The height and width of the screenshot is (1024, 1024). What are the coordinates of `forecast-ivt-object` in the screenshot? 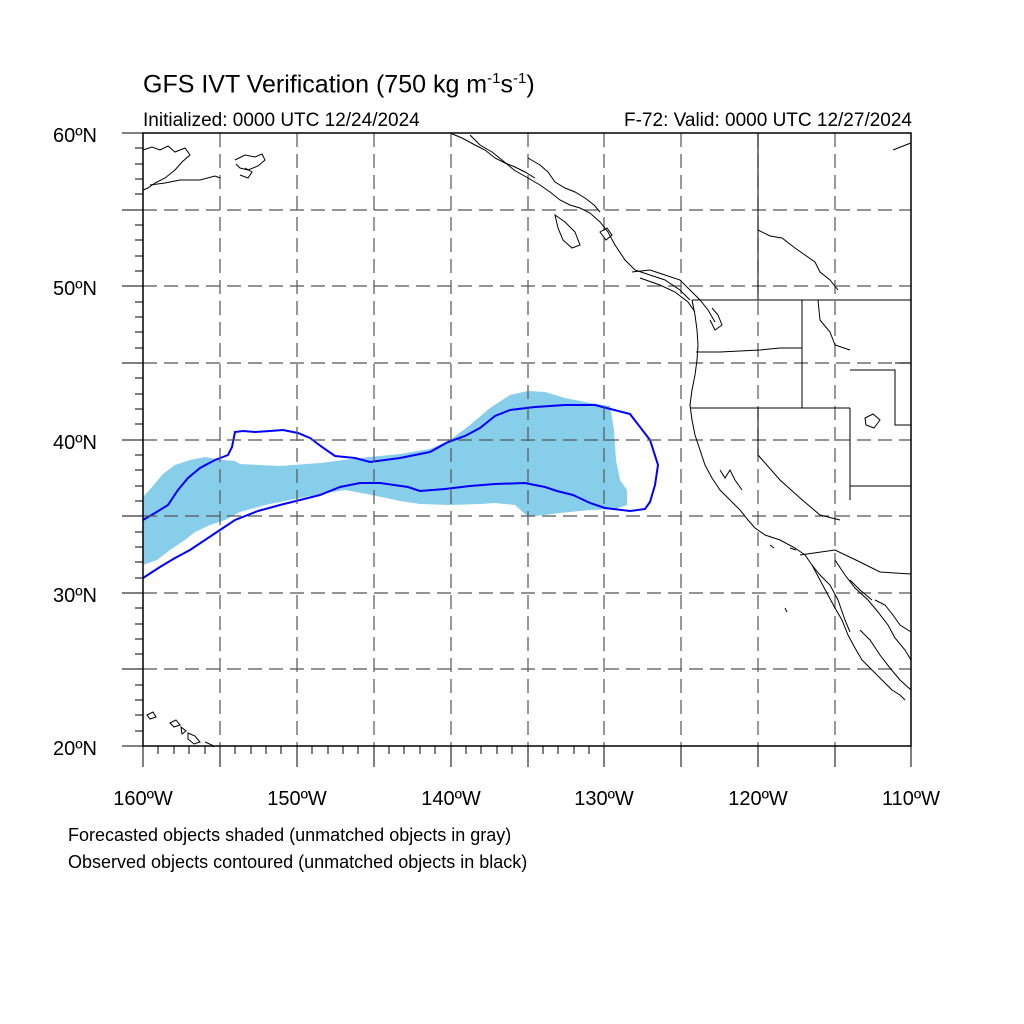 It's located at (385, 478).